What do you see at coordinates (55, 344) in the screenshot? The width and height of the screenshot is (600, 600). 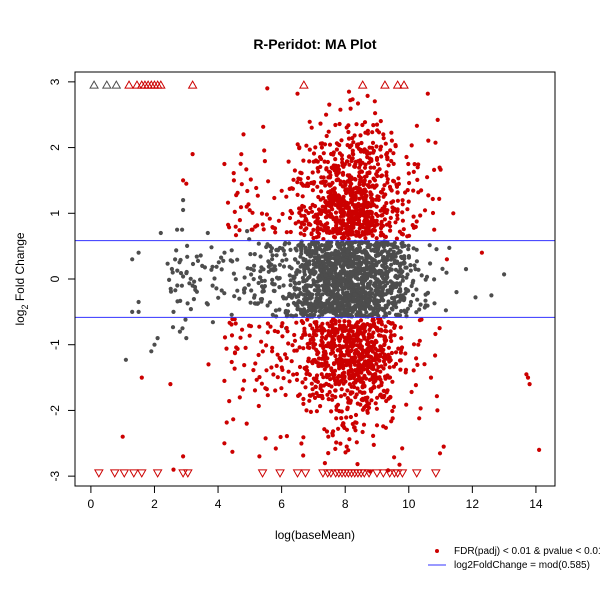 I see `y-tick-label: -1` at bounding box center [55, 344].